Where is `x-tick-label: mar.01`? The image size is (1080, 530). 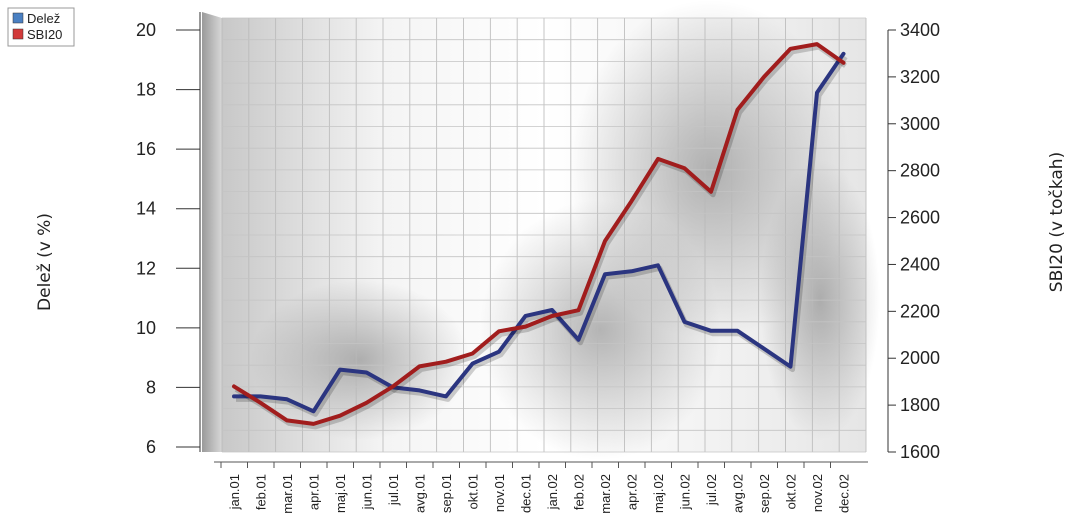
x-tick-label: mar.01 is located at coordinates (287, 494).